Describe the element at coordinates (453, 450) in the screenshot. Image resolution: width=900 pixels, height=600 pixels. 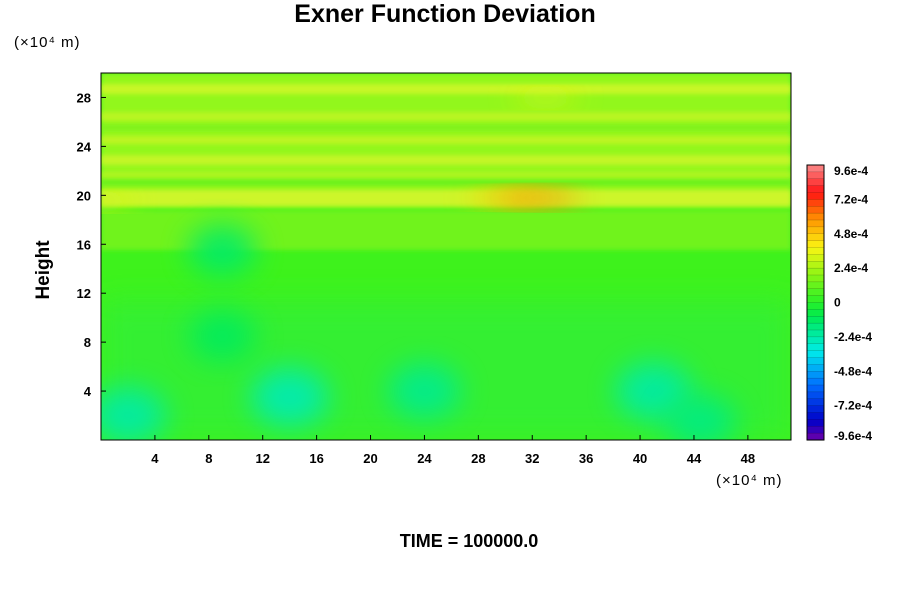
I see `x-axis-ticks: 4 8 12 16 20 24 28 32 36 40 44 48` at that location.